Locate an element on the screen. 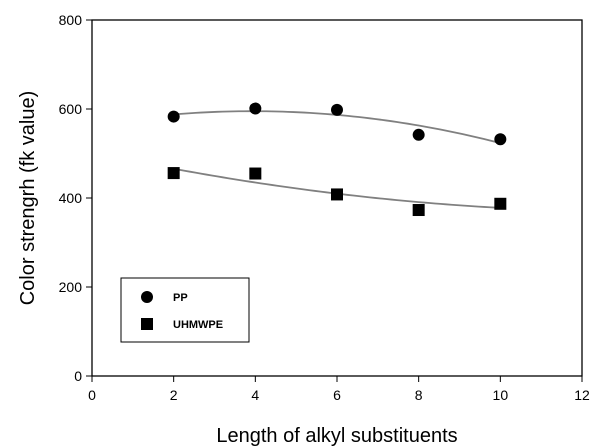  y-axis: 0 200 400 600 800 is located at coordinates (75, 198).